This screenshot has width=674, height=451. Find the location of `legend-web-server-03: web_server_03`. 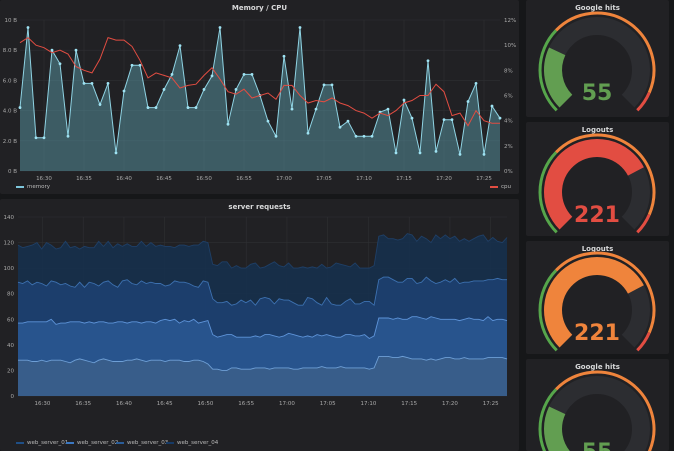

legend-web-server-03: web_server_03 is located at coordinates (142, 443).